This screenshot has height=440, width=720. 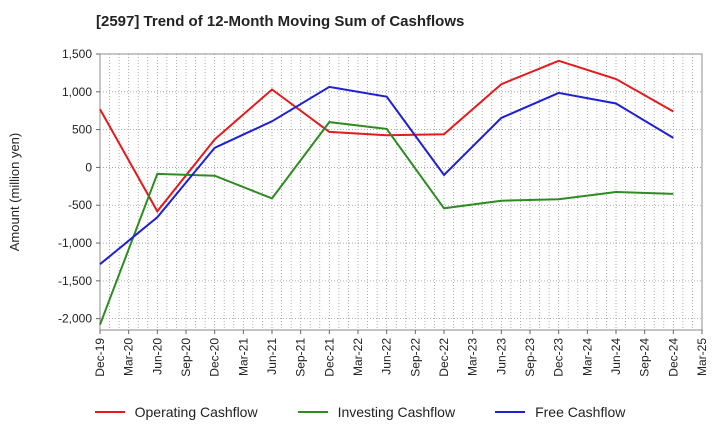 I want to click on x-tick-label: Dec-20, so click(x=215, y=357).